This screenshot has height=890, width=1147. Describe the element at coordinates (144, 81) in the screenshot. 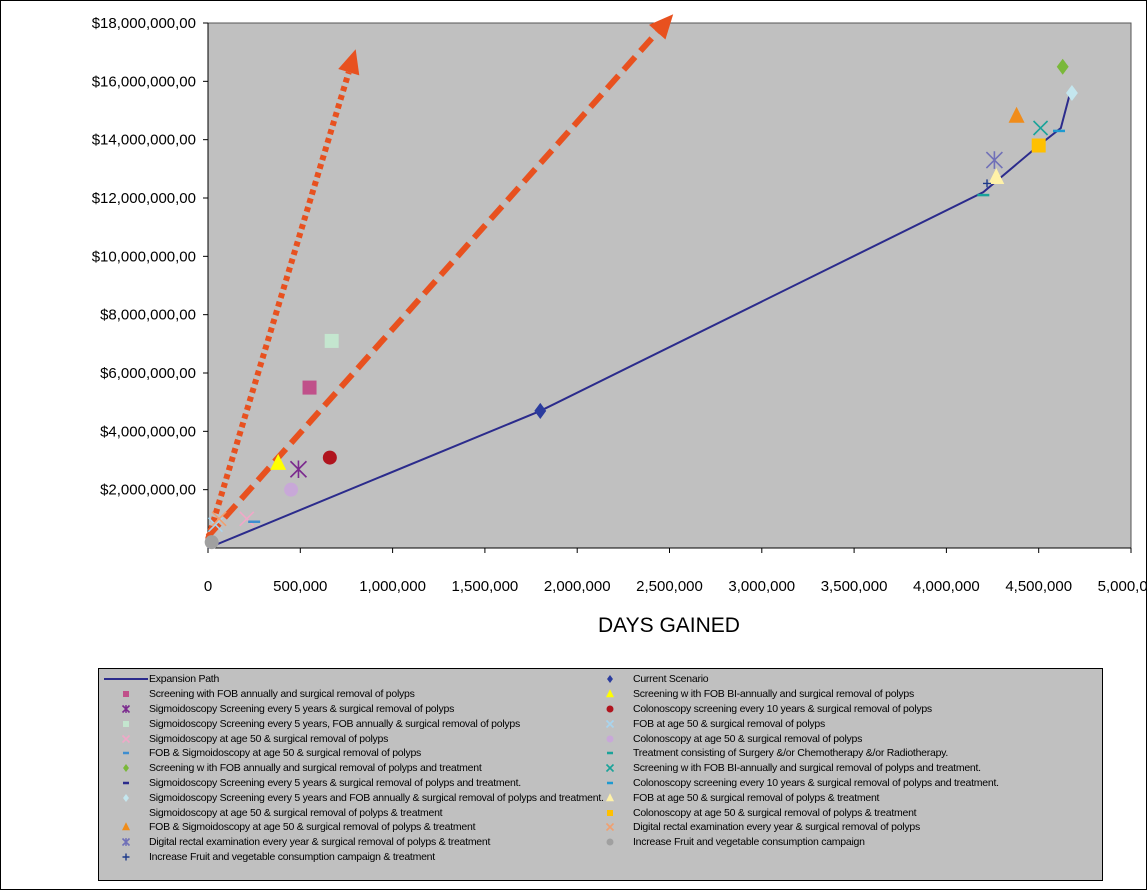

I see `y-tick-label: $16,000,000,00` at that location.